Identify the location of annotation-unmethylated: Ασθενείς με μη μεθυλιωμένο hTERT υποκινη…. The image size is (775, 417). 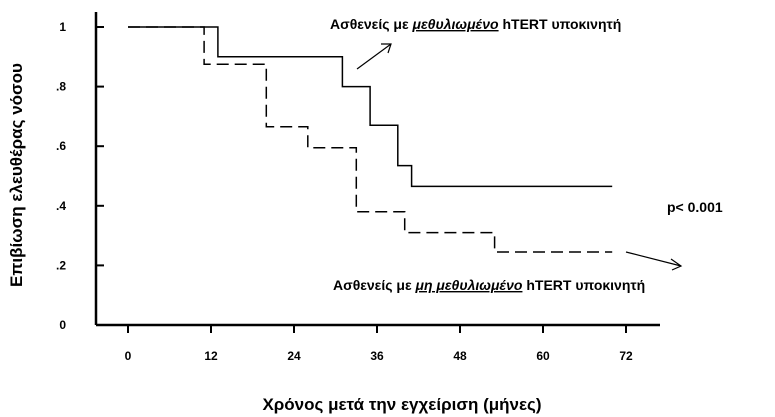
(489, 285).